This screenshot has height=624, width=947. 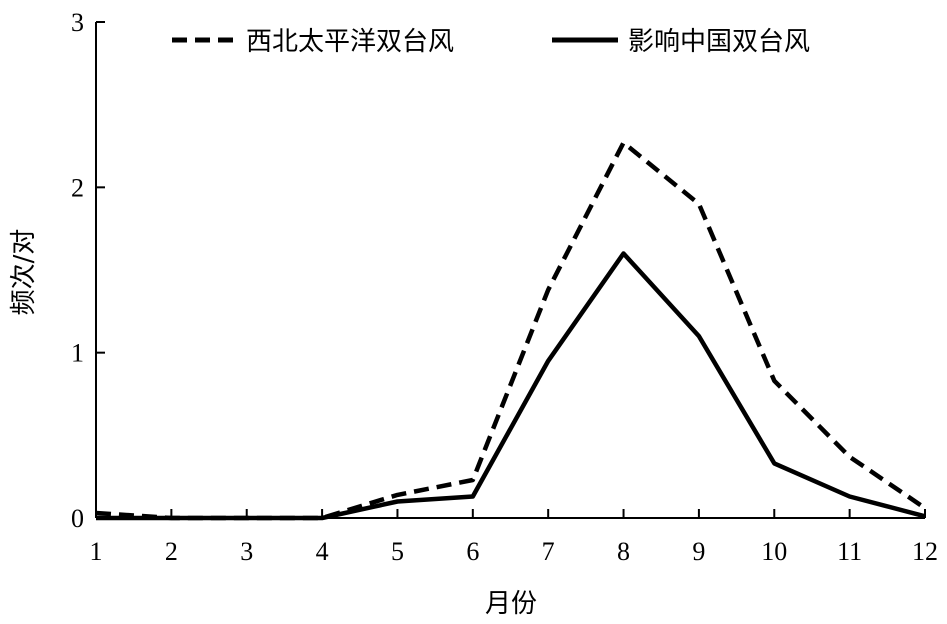 What do you see at coordinates (491, 42) in the screenshot?
I see `legend: 西北太平洋双台风 影响中国双台风` at bounding box center [491, 42].